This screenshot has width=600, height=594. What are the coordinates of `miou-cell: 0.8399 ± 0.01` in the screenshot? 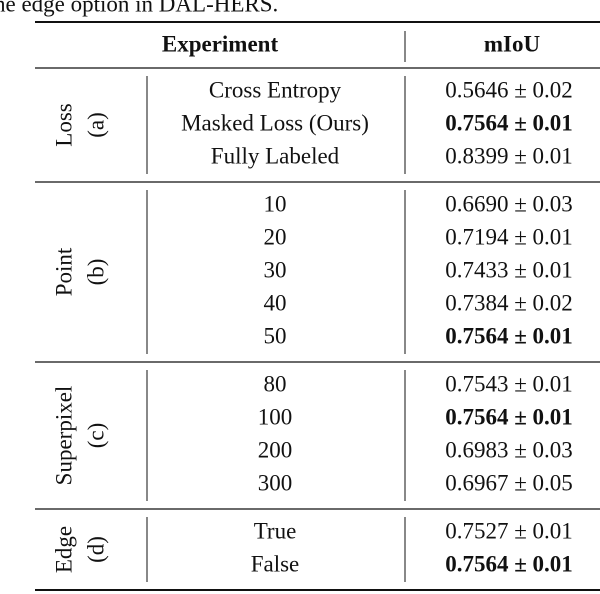 It's located at (509, 155).